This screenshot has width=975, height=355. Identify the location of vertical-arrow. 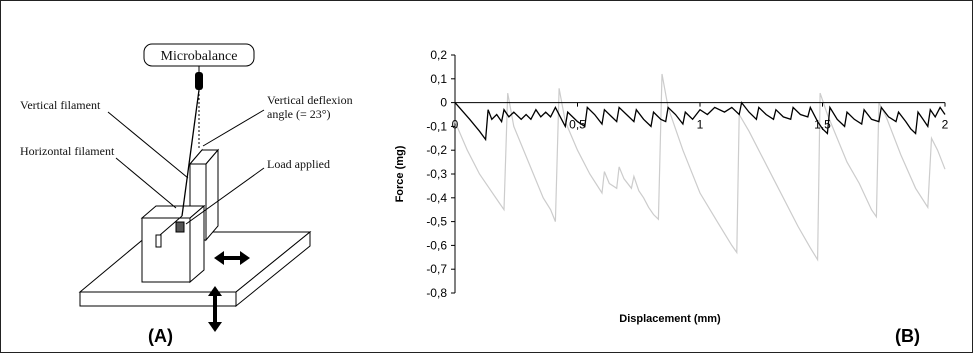
(215, 309).